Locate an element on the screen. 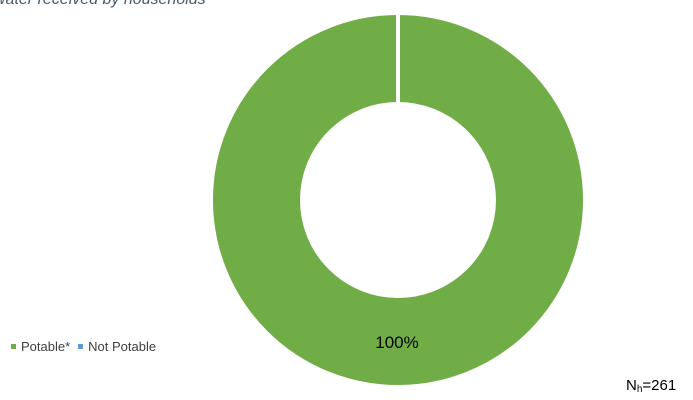 This screenshot has height=400, width=693. sample-size-value: =261 is located at coordinates (659, 385).